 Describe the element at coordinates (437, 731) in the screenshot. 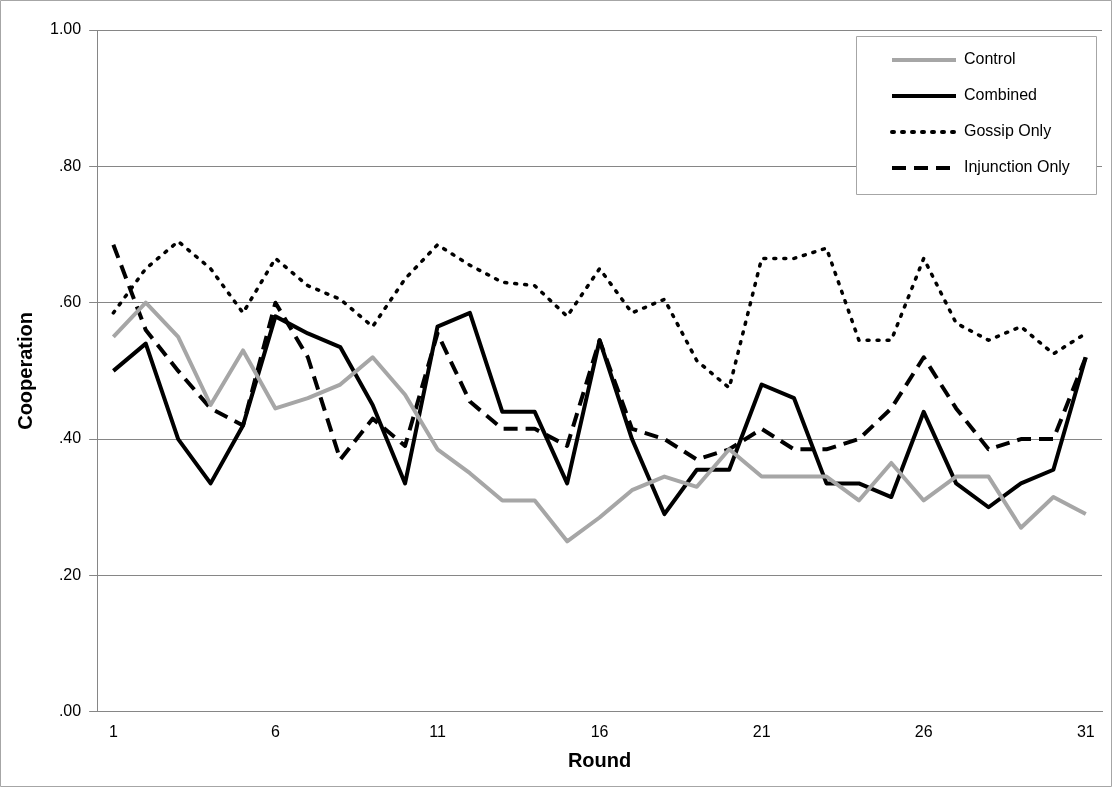

I see `x-tick-label: 11` at that location.